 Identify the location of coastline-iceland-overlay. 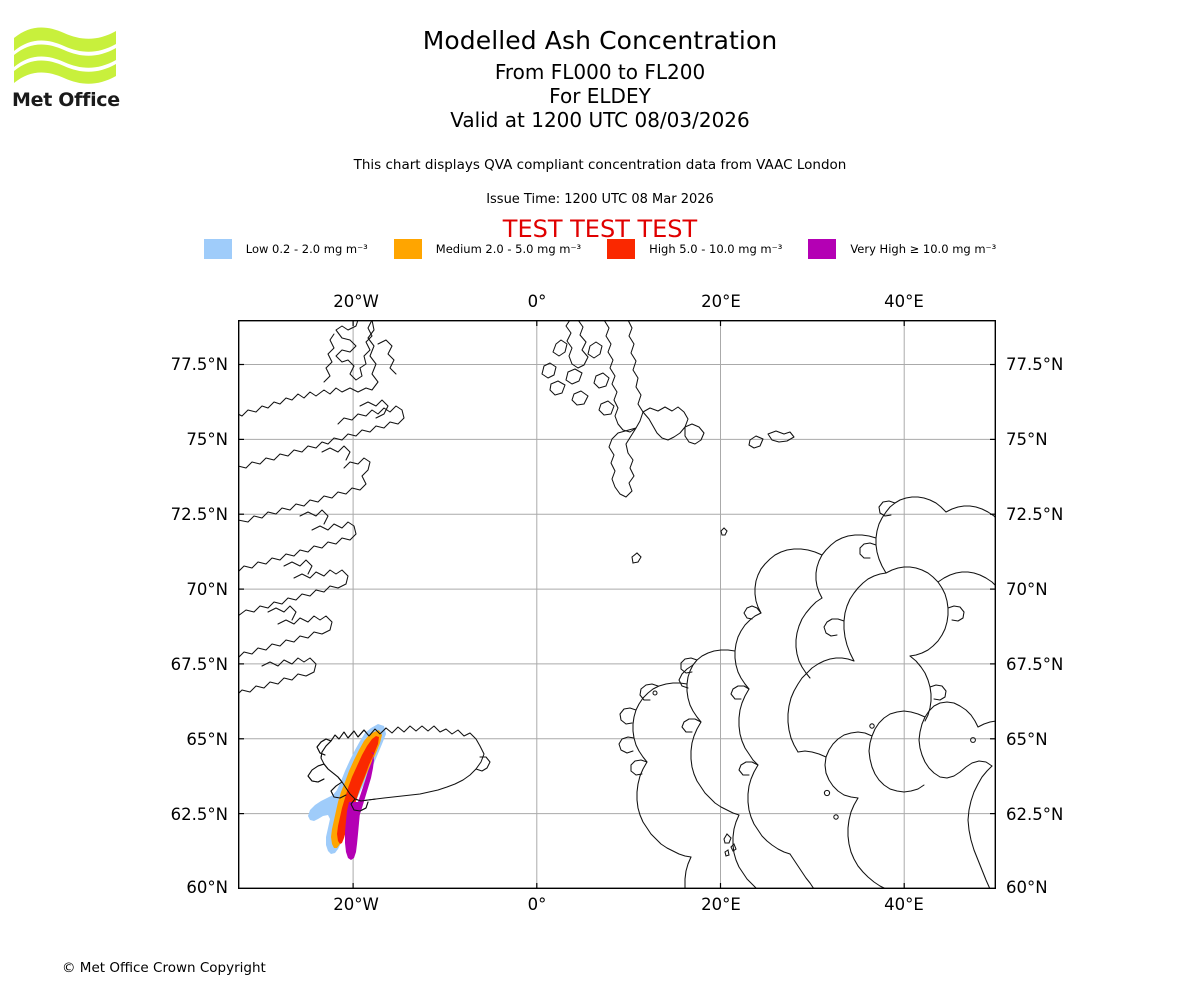
(347, 769).